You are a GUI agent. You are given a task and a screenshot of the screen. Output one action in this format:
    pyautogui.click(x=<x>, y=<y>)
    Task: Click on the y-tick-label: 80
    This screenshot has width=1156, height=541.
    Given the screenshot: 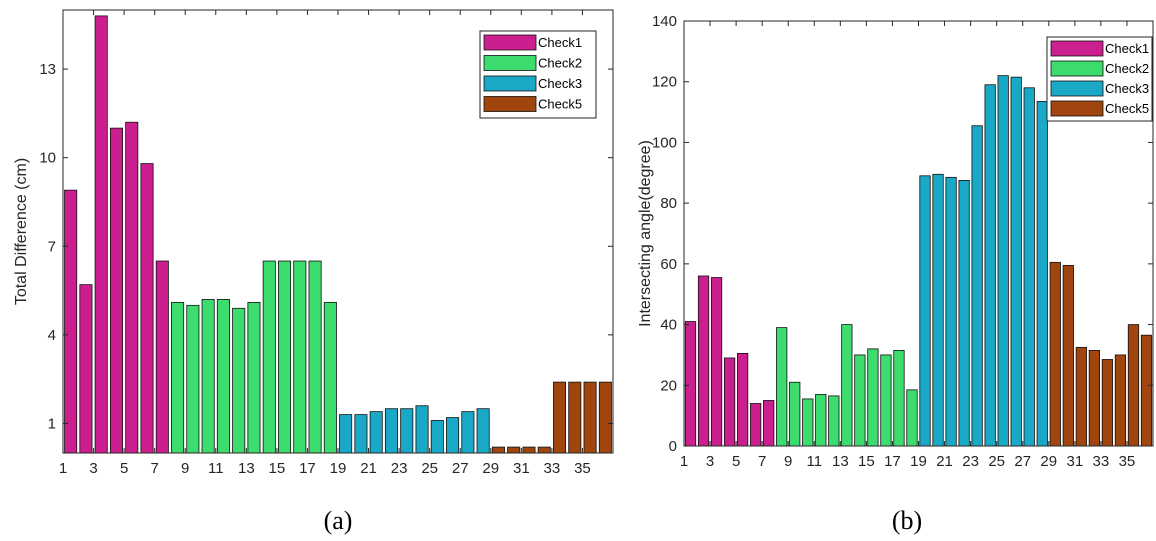 What is the action you would take?
    pyautogui.click(x=668, y=203)
    